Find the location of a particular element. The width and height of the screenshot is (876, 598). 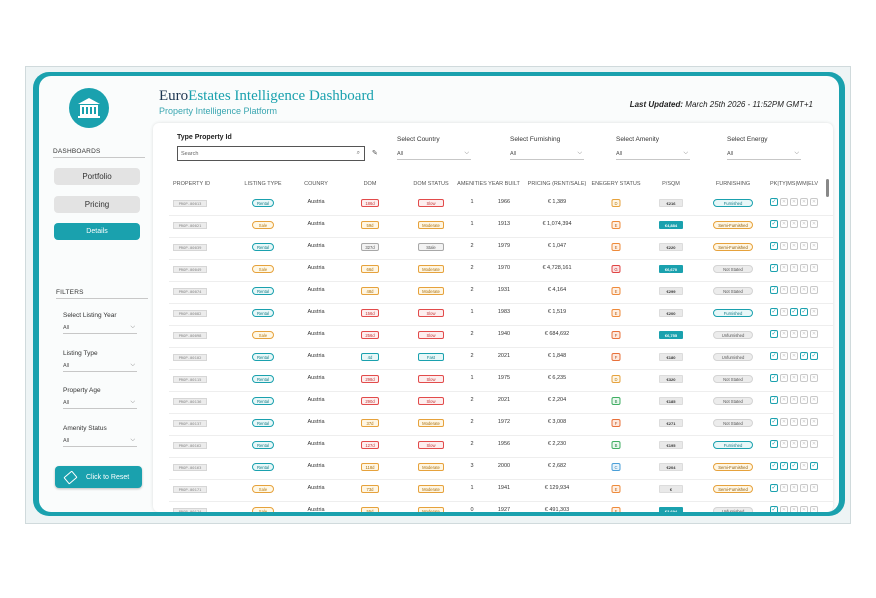

dashboard-subtitle: Property Intelligence Platform is located at coordinates (218, 111).